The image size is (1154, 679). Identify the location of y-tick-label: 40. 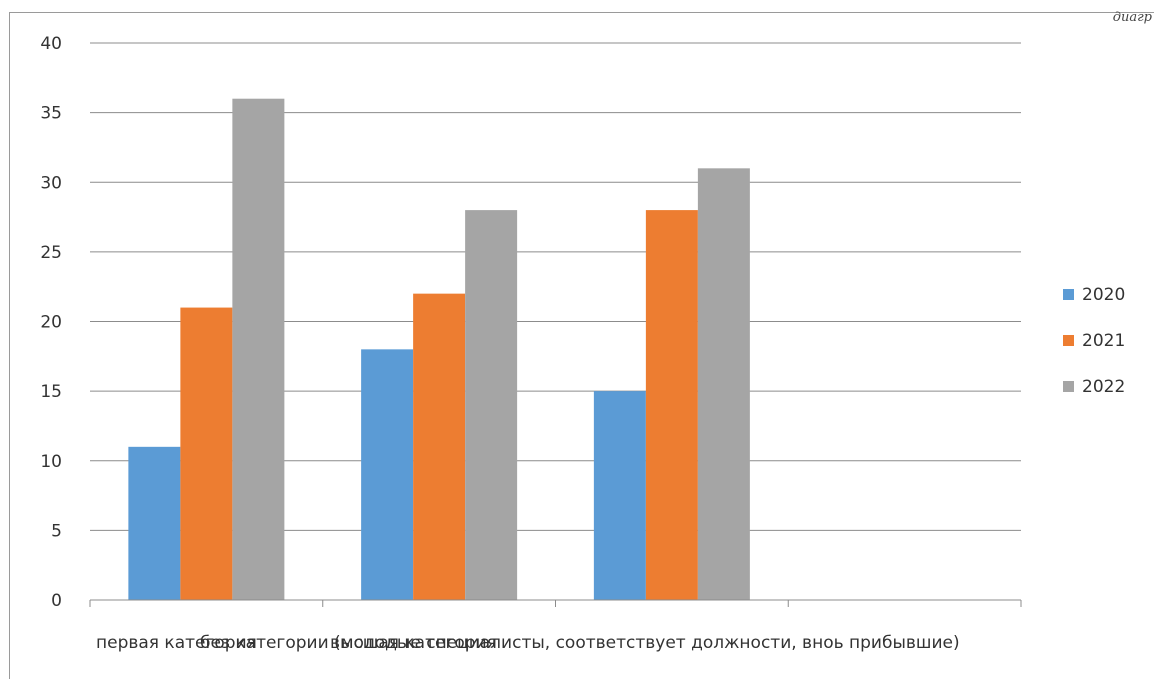
(51, 44).